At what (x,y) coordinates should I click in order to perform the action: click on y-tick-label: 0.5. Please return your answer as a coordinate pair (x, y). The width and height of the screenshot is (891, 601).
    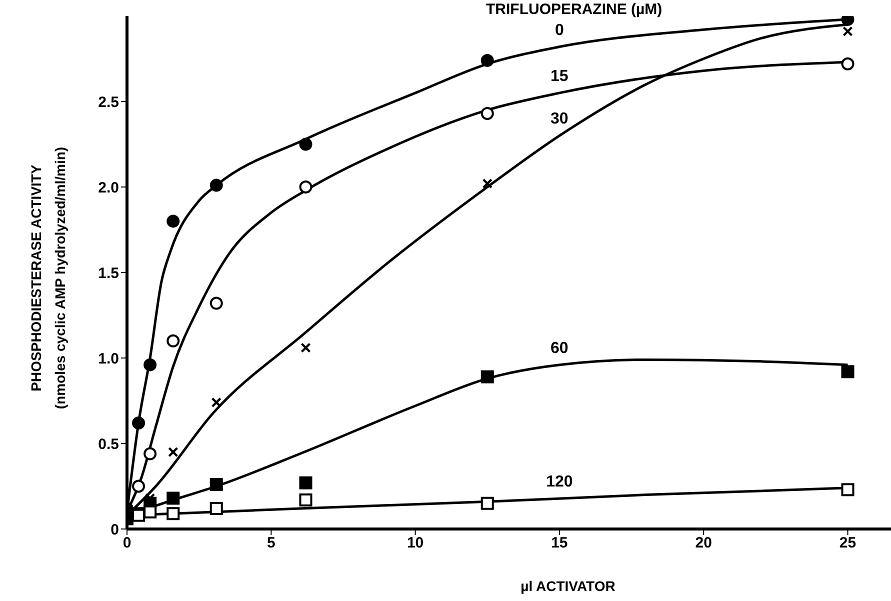
    Looking at the image, I should click on (108, 444).